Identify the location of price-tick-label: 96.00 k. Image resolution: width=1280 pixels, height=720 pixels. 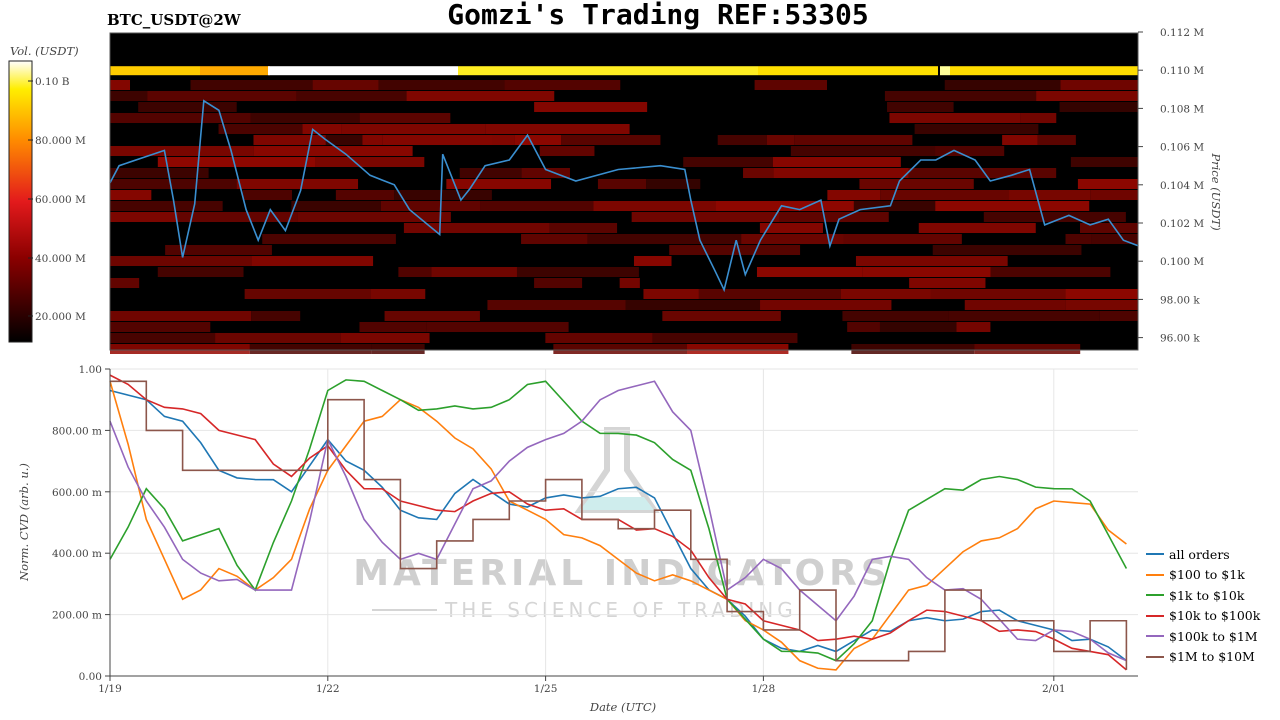
(1180, 339).